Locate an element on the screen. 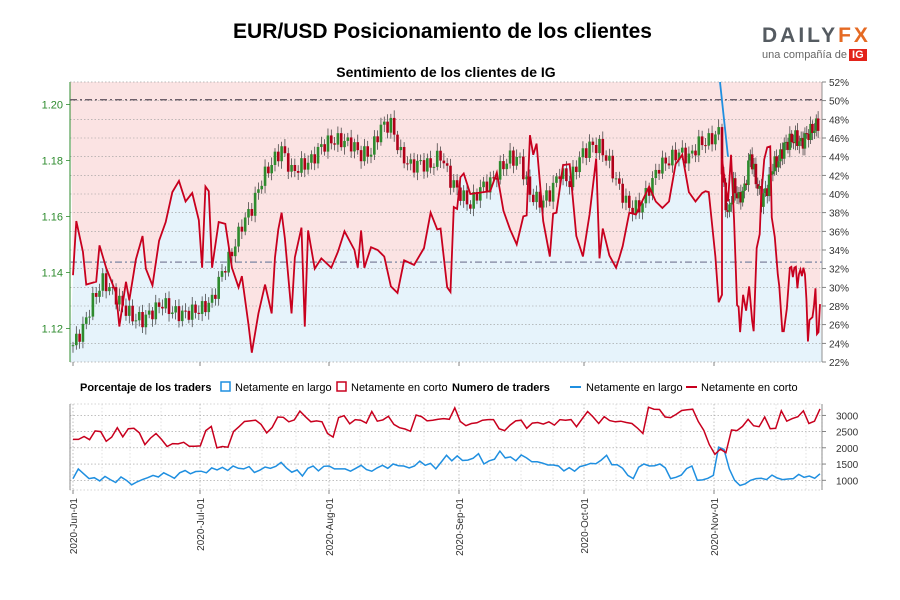 The height and width of the screenshot is (600, 900). traders-tick-label: 3000 is located at coordinates (847, 416).